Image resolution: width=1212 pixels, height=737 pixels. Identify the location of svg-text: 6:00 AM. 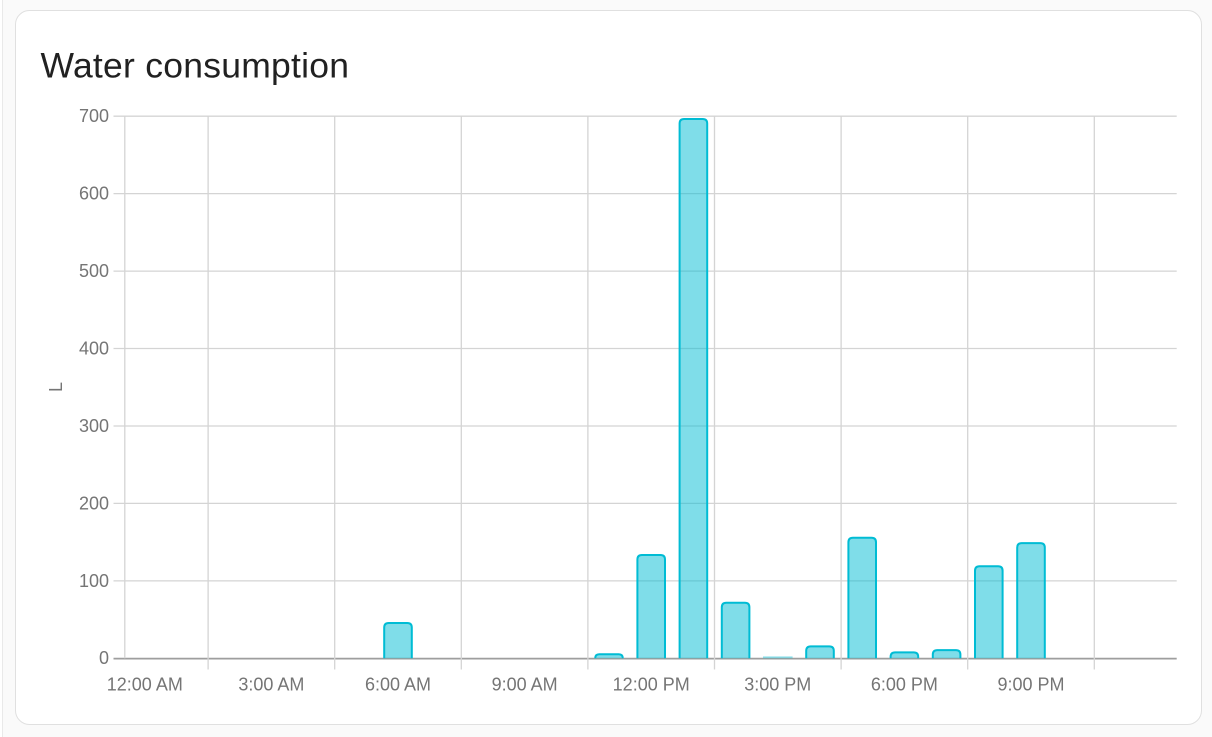
(398, 685).